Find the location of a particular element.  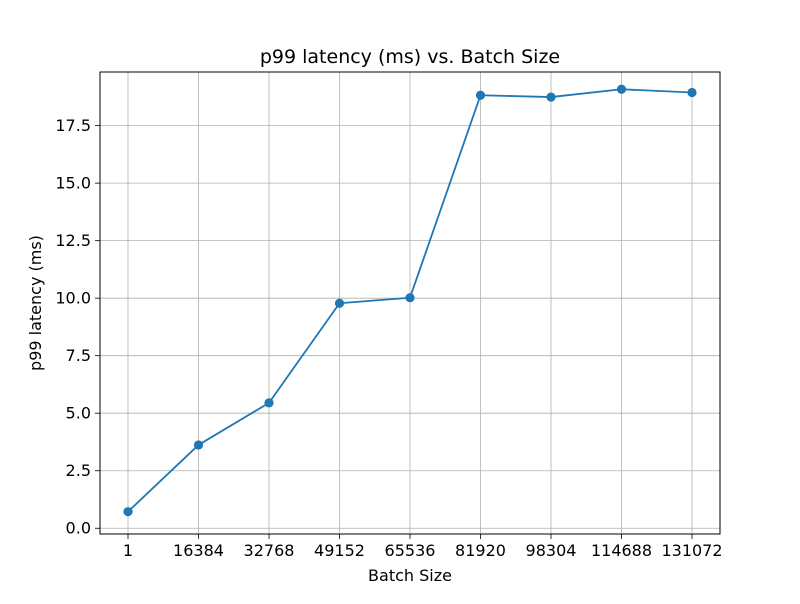

x-tick-label: 49152 is located at coordinates (339, 550).